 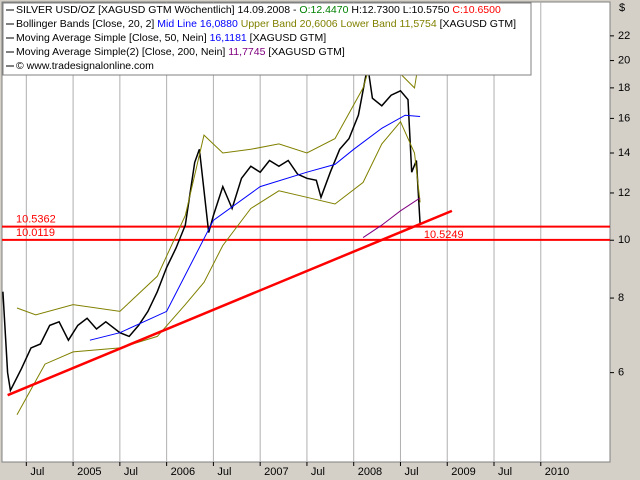 I want to click on legend-text: C:10.6500, so click(x=476, y=10).